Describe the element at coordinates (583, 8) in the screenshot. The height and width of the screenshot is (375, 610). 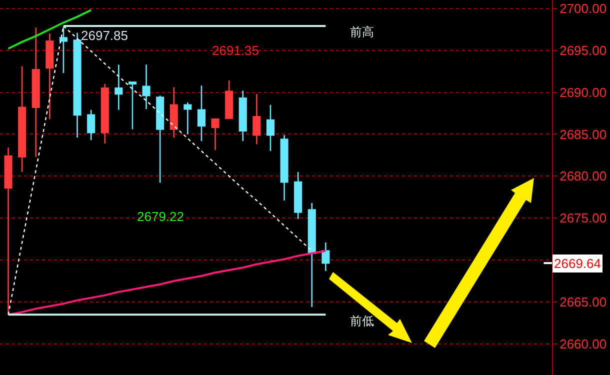
I see `y-tick-label: 2700.00` at that location.